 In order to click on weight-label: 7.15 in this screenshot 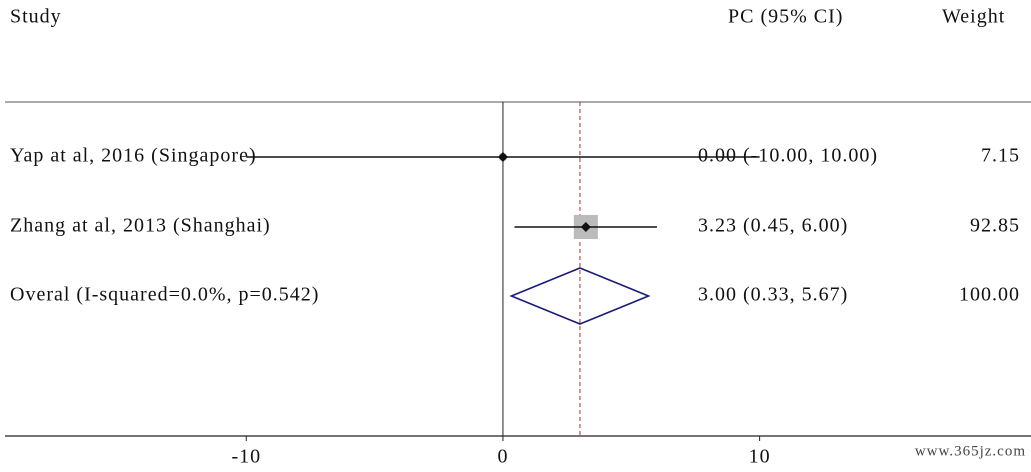, I will do `click(1000, 156)`.